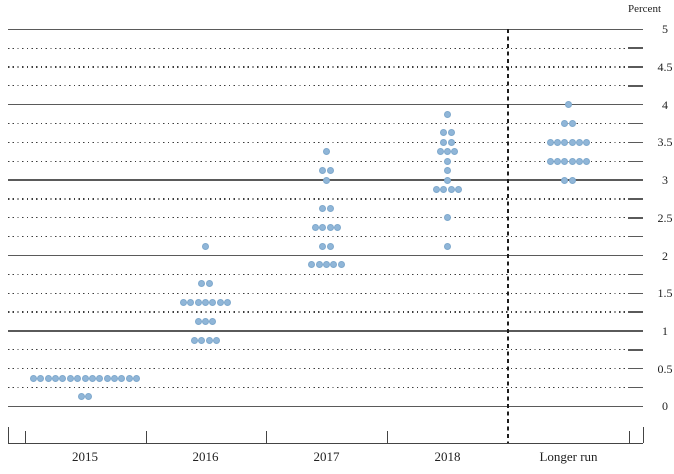  Describe the element at coordinates (322, 350) in the screenshot. I see `gridline-0.75` at that location.